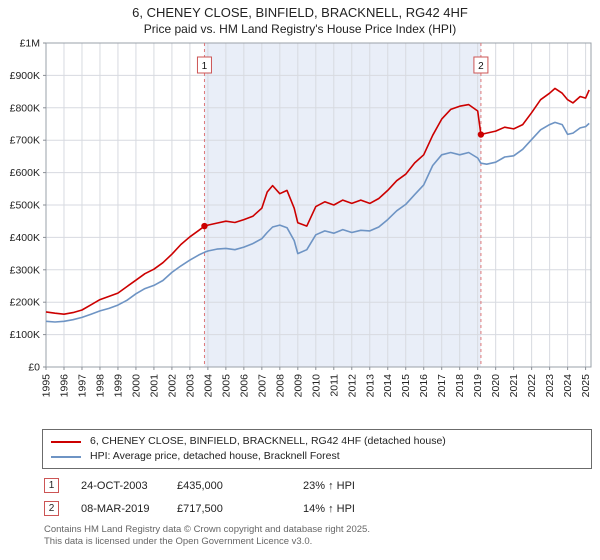 This screenshot has width=600, height=560. I want to click on svg-text: £300K, so click(25, 270).